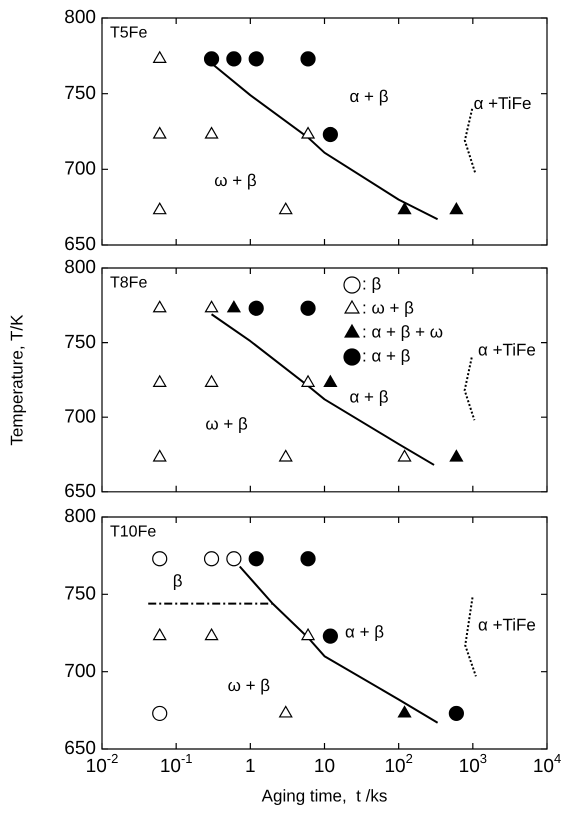 The width and height of the screenshot is (578, 814). I want to click on legend-label: : α + β + ω, so click(403, 332).